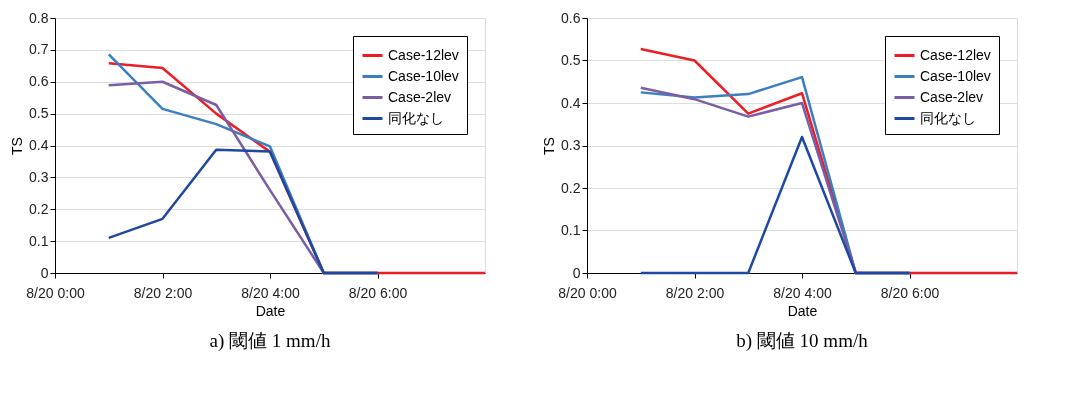 The image size is (1073, 411). Describe the element at coordinates (270, 341) in the screenshot. I see `text: a) 閾値 1 mm/h` at that location.